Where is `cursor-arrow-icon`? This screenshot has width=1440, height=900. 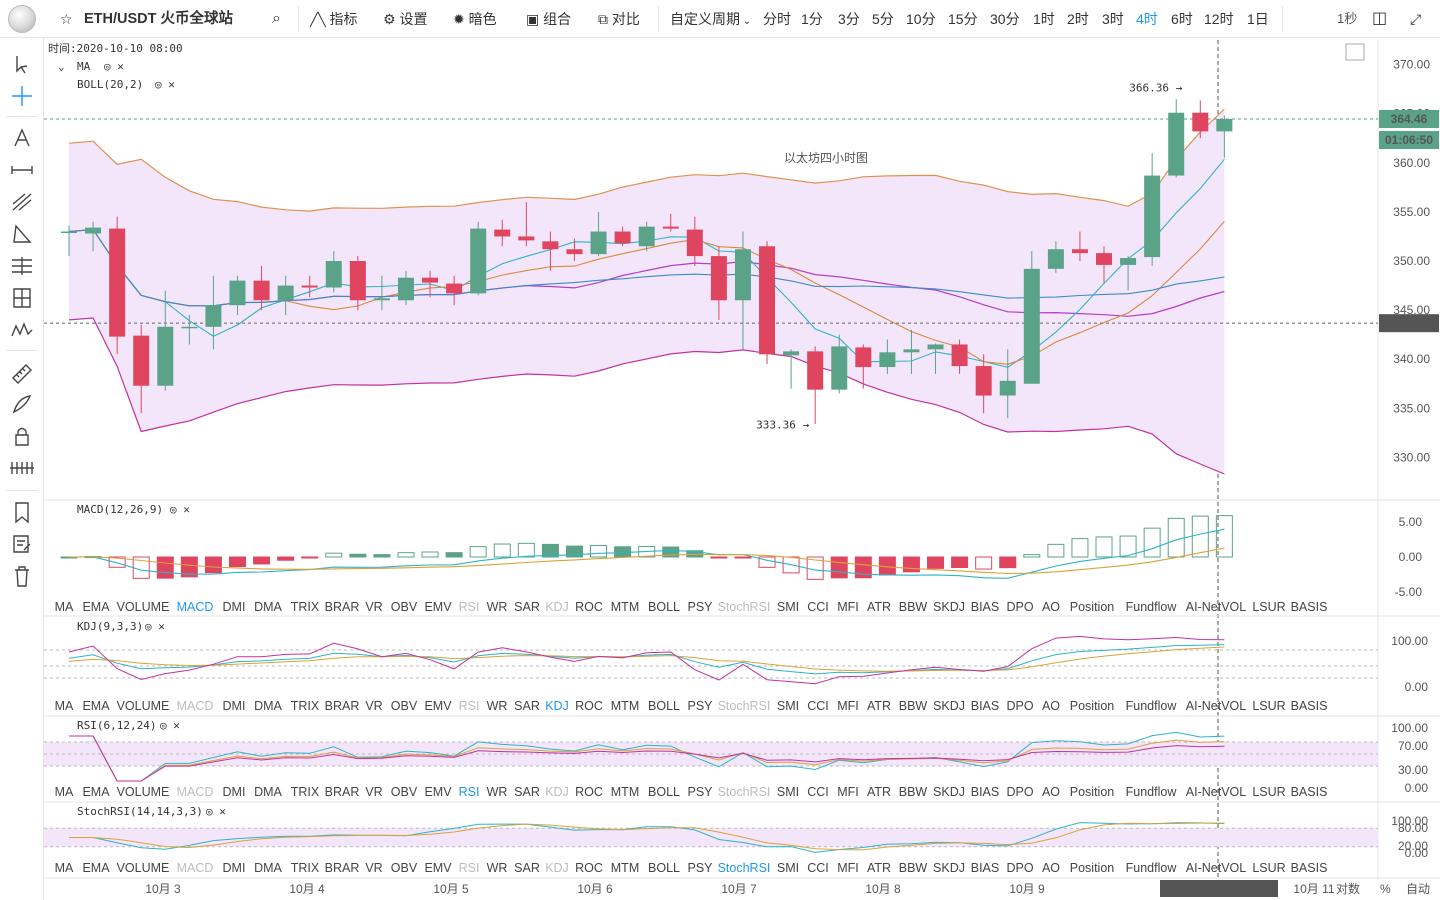
cursor-arrow-icon is located at coordinates (22, 64).